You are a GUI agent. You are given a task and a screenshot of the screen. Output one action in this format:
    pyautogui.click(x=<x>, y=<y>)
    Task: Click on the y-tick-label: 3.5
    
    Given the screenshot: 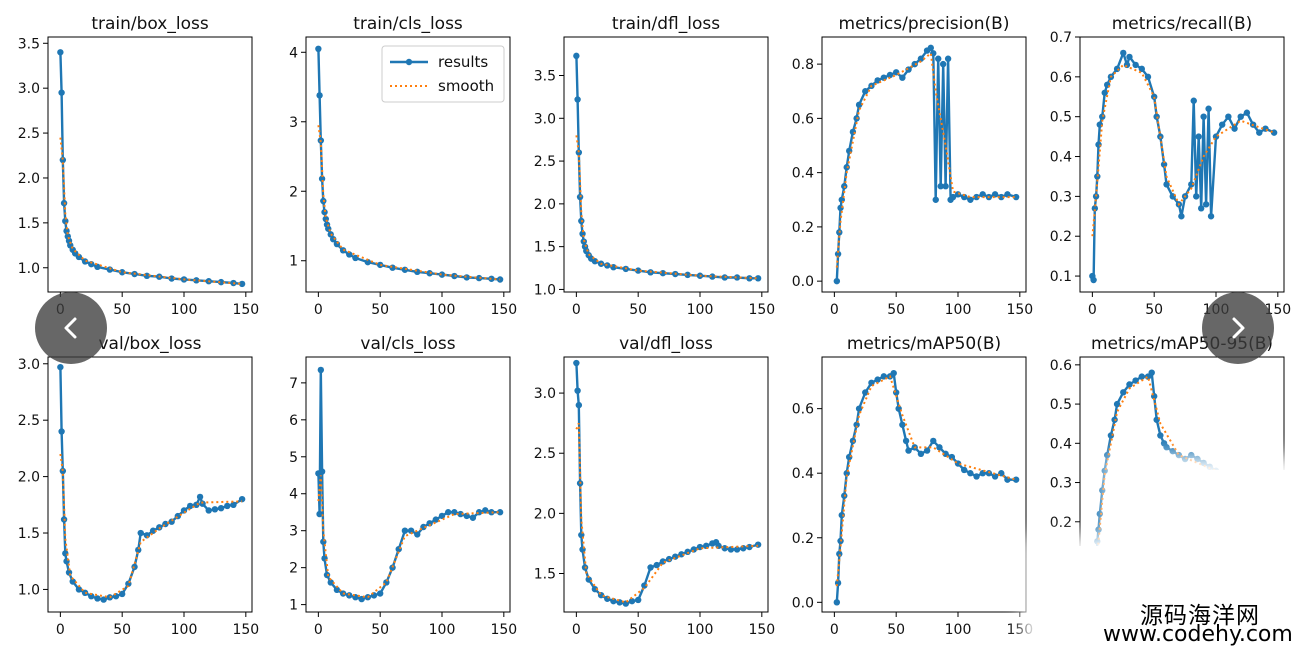 What is the action you would take?
    pyautogui.click(x=545, y=77)
    